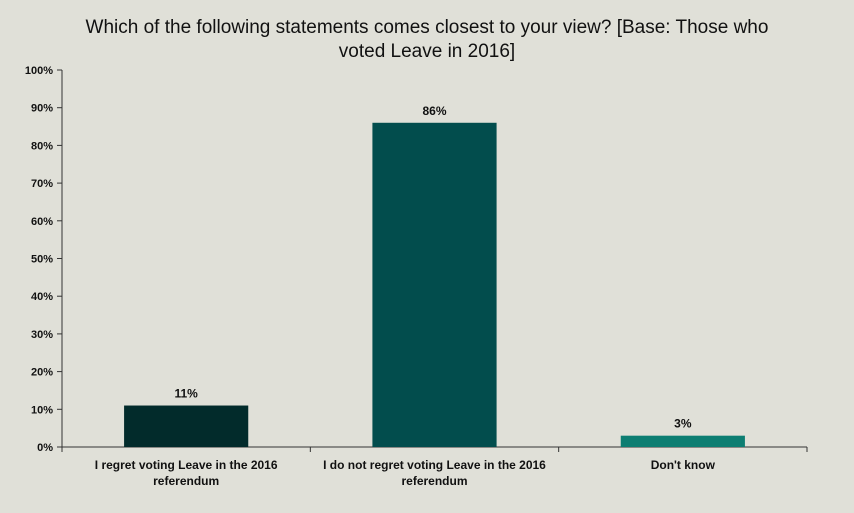 The height and width of the screenshot is (513, 854). I want to click on y-tick-label: 70%, so click(42, 184).